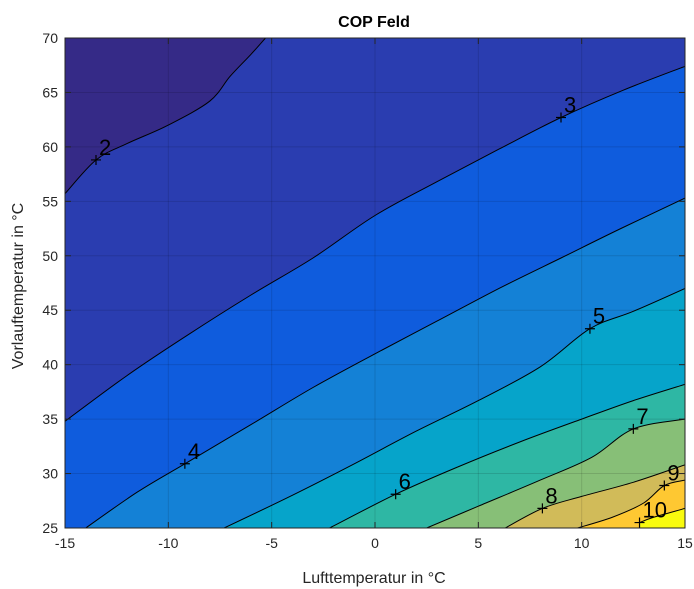 The width and height of the screenshot is (694, 589). I want to click on y-axis-label: Vorlauftemperatur in °C, so click(18, 286).